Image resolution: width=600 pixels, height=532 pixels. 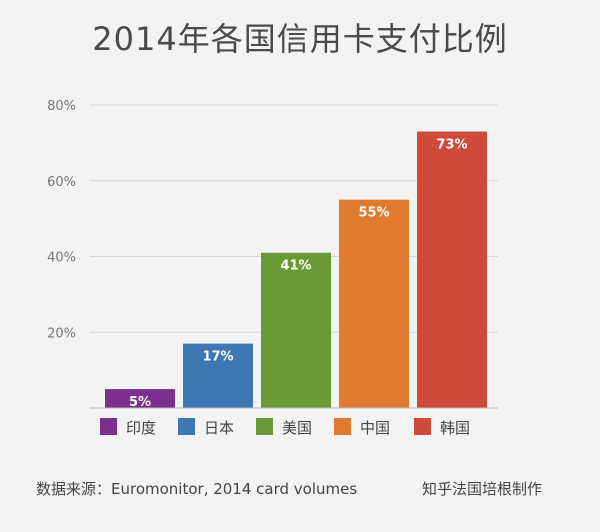 What do you see at coordinates (375, 428) in the screenshot?
I see `legend-label: 中国` at bounding box center [375, 428].